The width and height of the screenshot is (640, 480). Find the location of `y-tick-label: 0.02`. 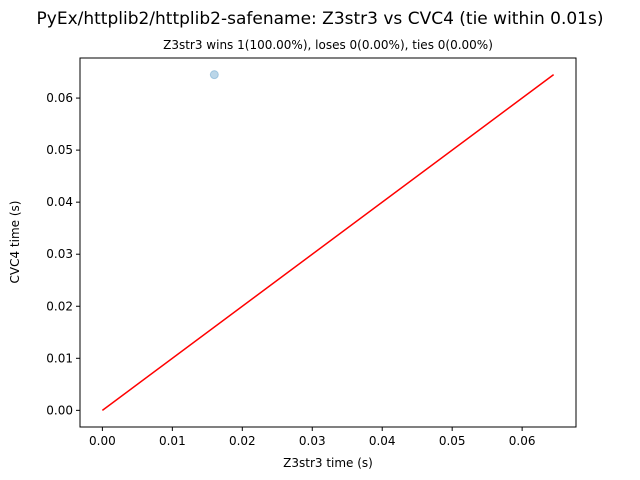

y-tick-label: 0.02 is located at coordinates (59, 306).